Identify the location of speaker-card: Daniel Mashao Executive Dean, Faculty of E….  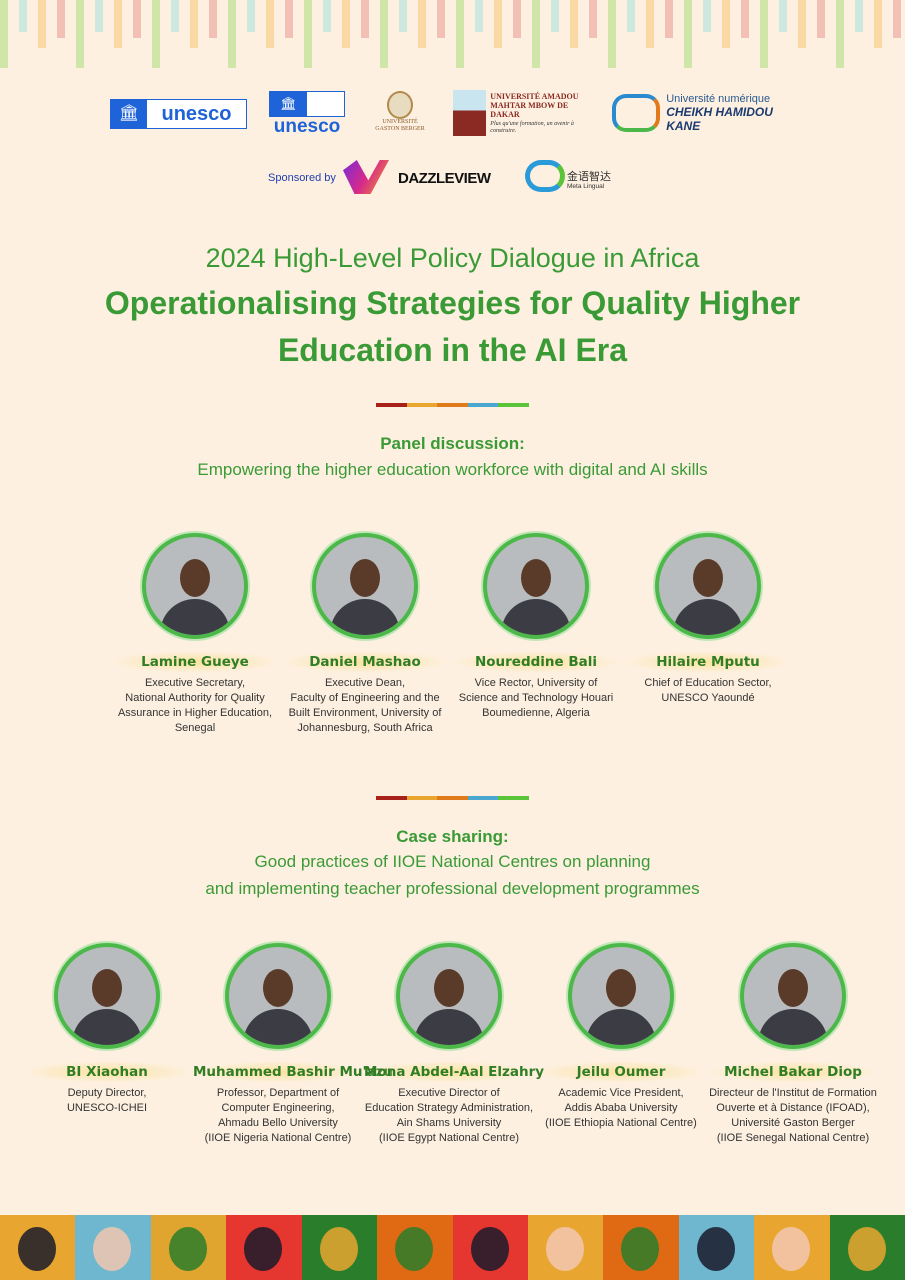
(365, 634).